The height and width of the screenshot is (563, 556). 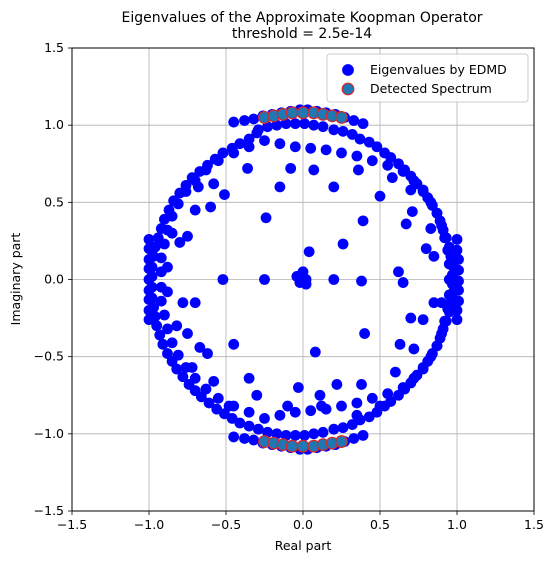 What do you see at coordinates (438, 69) in the screenshot?
I see `legend-label-edmd: Eigenvalues by EDMD` at bounding box center [438, 69].